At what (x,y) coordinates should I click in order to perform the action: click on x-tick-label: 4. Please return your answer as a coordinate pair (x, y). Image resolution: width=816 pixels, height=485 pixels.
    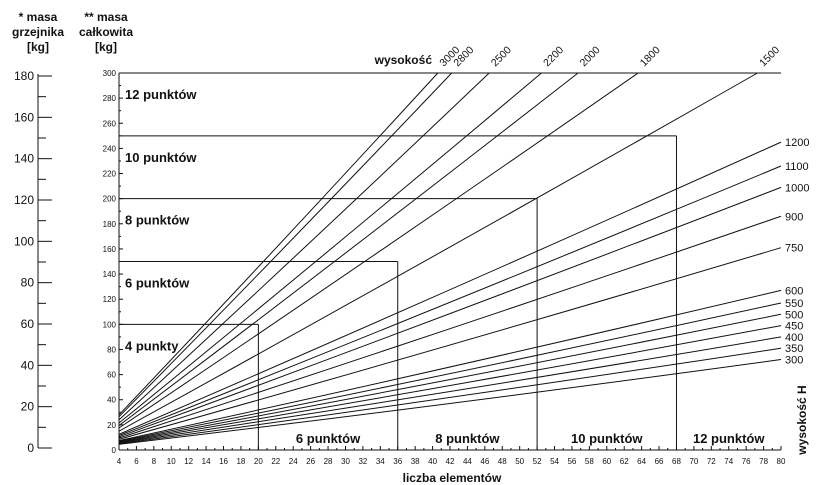
    Looking at the image, I should click on (119, 461).